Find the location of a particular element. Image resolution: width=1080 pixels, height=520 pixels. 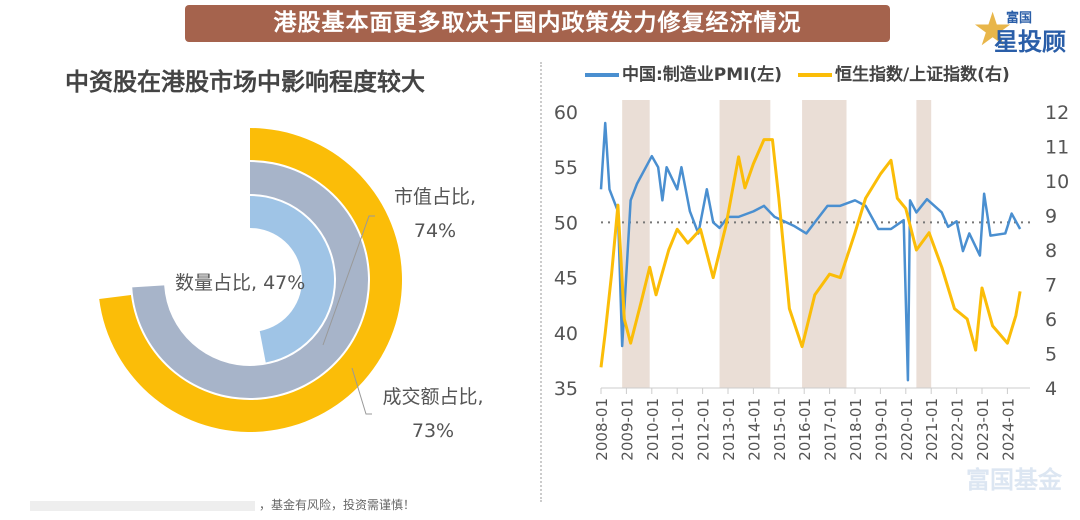

x-tick-label: 2018-01 is located at coordinates (856, 429).